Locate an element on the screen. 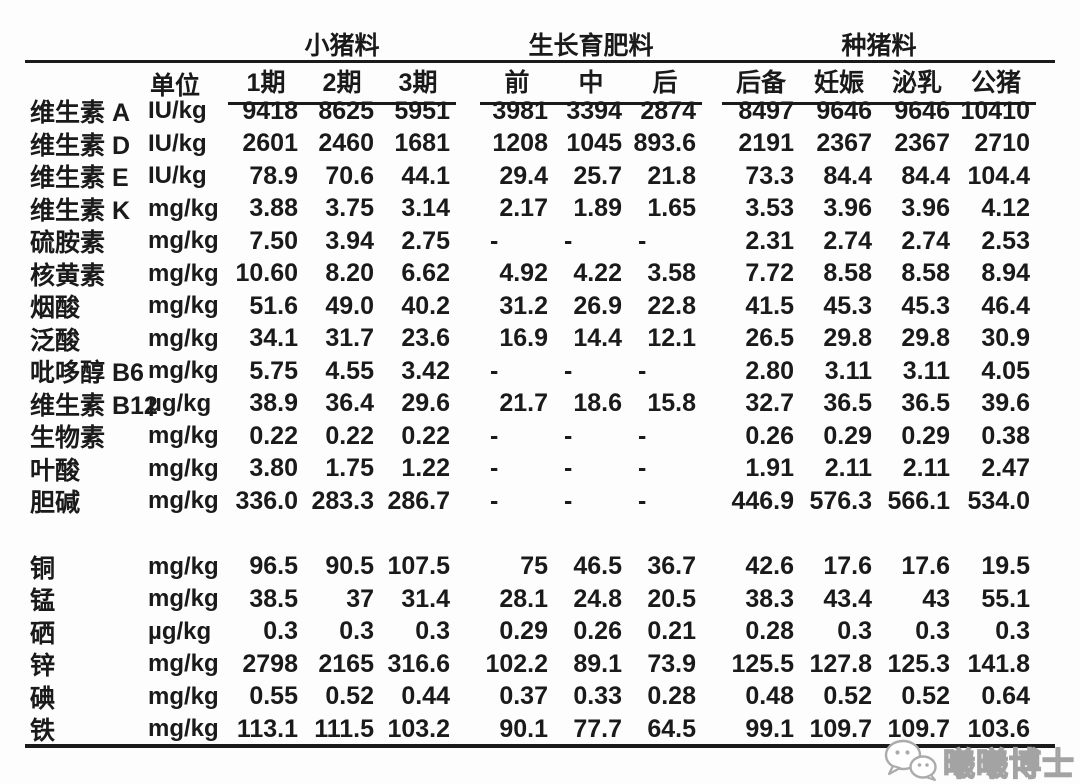  value-cell: 21.7 is located at coordinates (523, 403).